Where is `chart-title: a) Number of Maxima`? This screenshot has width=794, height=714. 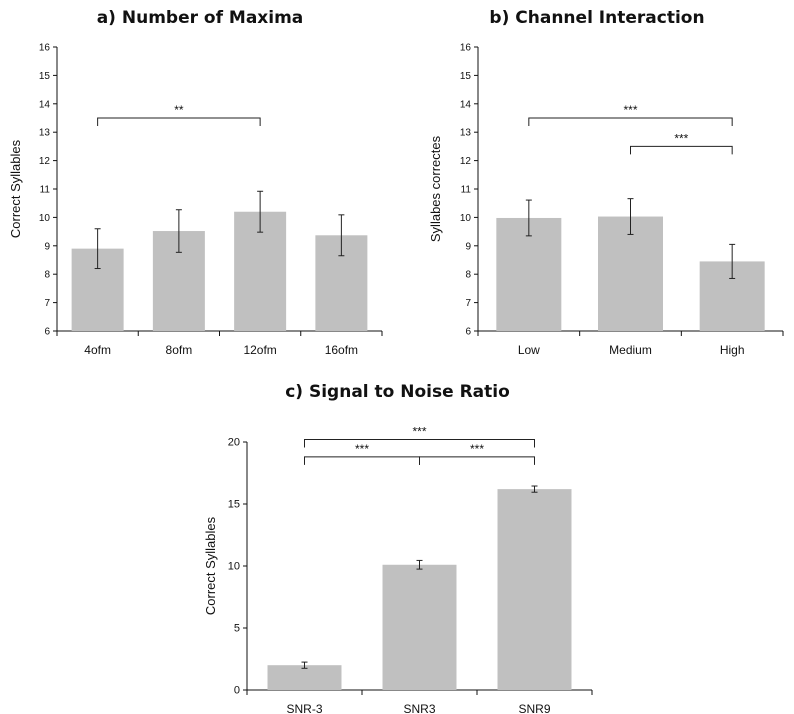
chart-title: a) Number of Maxima is located at coordinates (200, 18).